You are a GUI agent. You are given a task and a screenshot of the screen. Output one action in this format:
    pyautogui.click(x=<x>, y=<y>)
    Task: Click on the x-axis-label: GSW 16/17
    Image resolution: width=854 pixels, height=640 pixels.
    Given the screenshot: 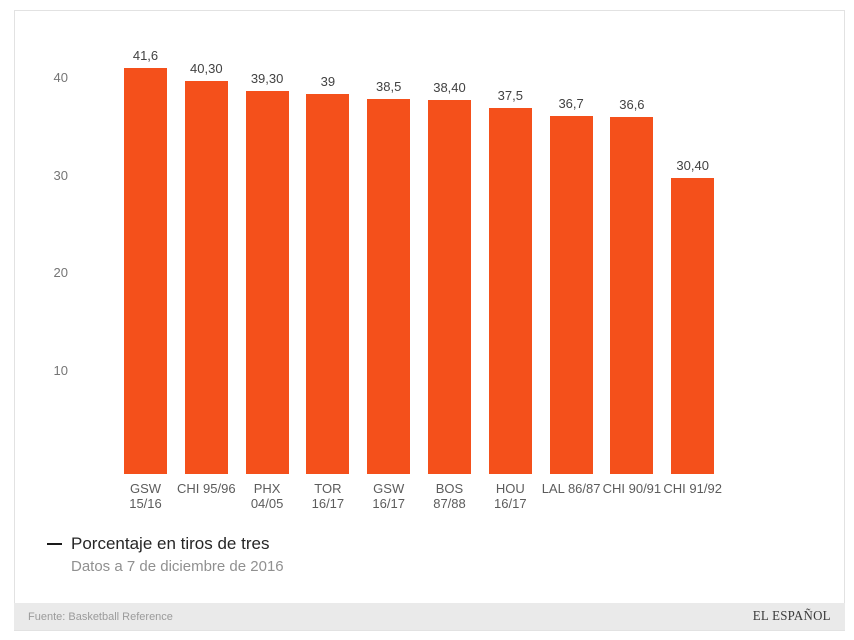 What is the action you would take?
    pyautogui.click(x=388, y=496)
    